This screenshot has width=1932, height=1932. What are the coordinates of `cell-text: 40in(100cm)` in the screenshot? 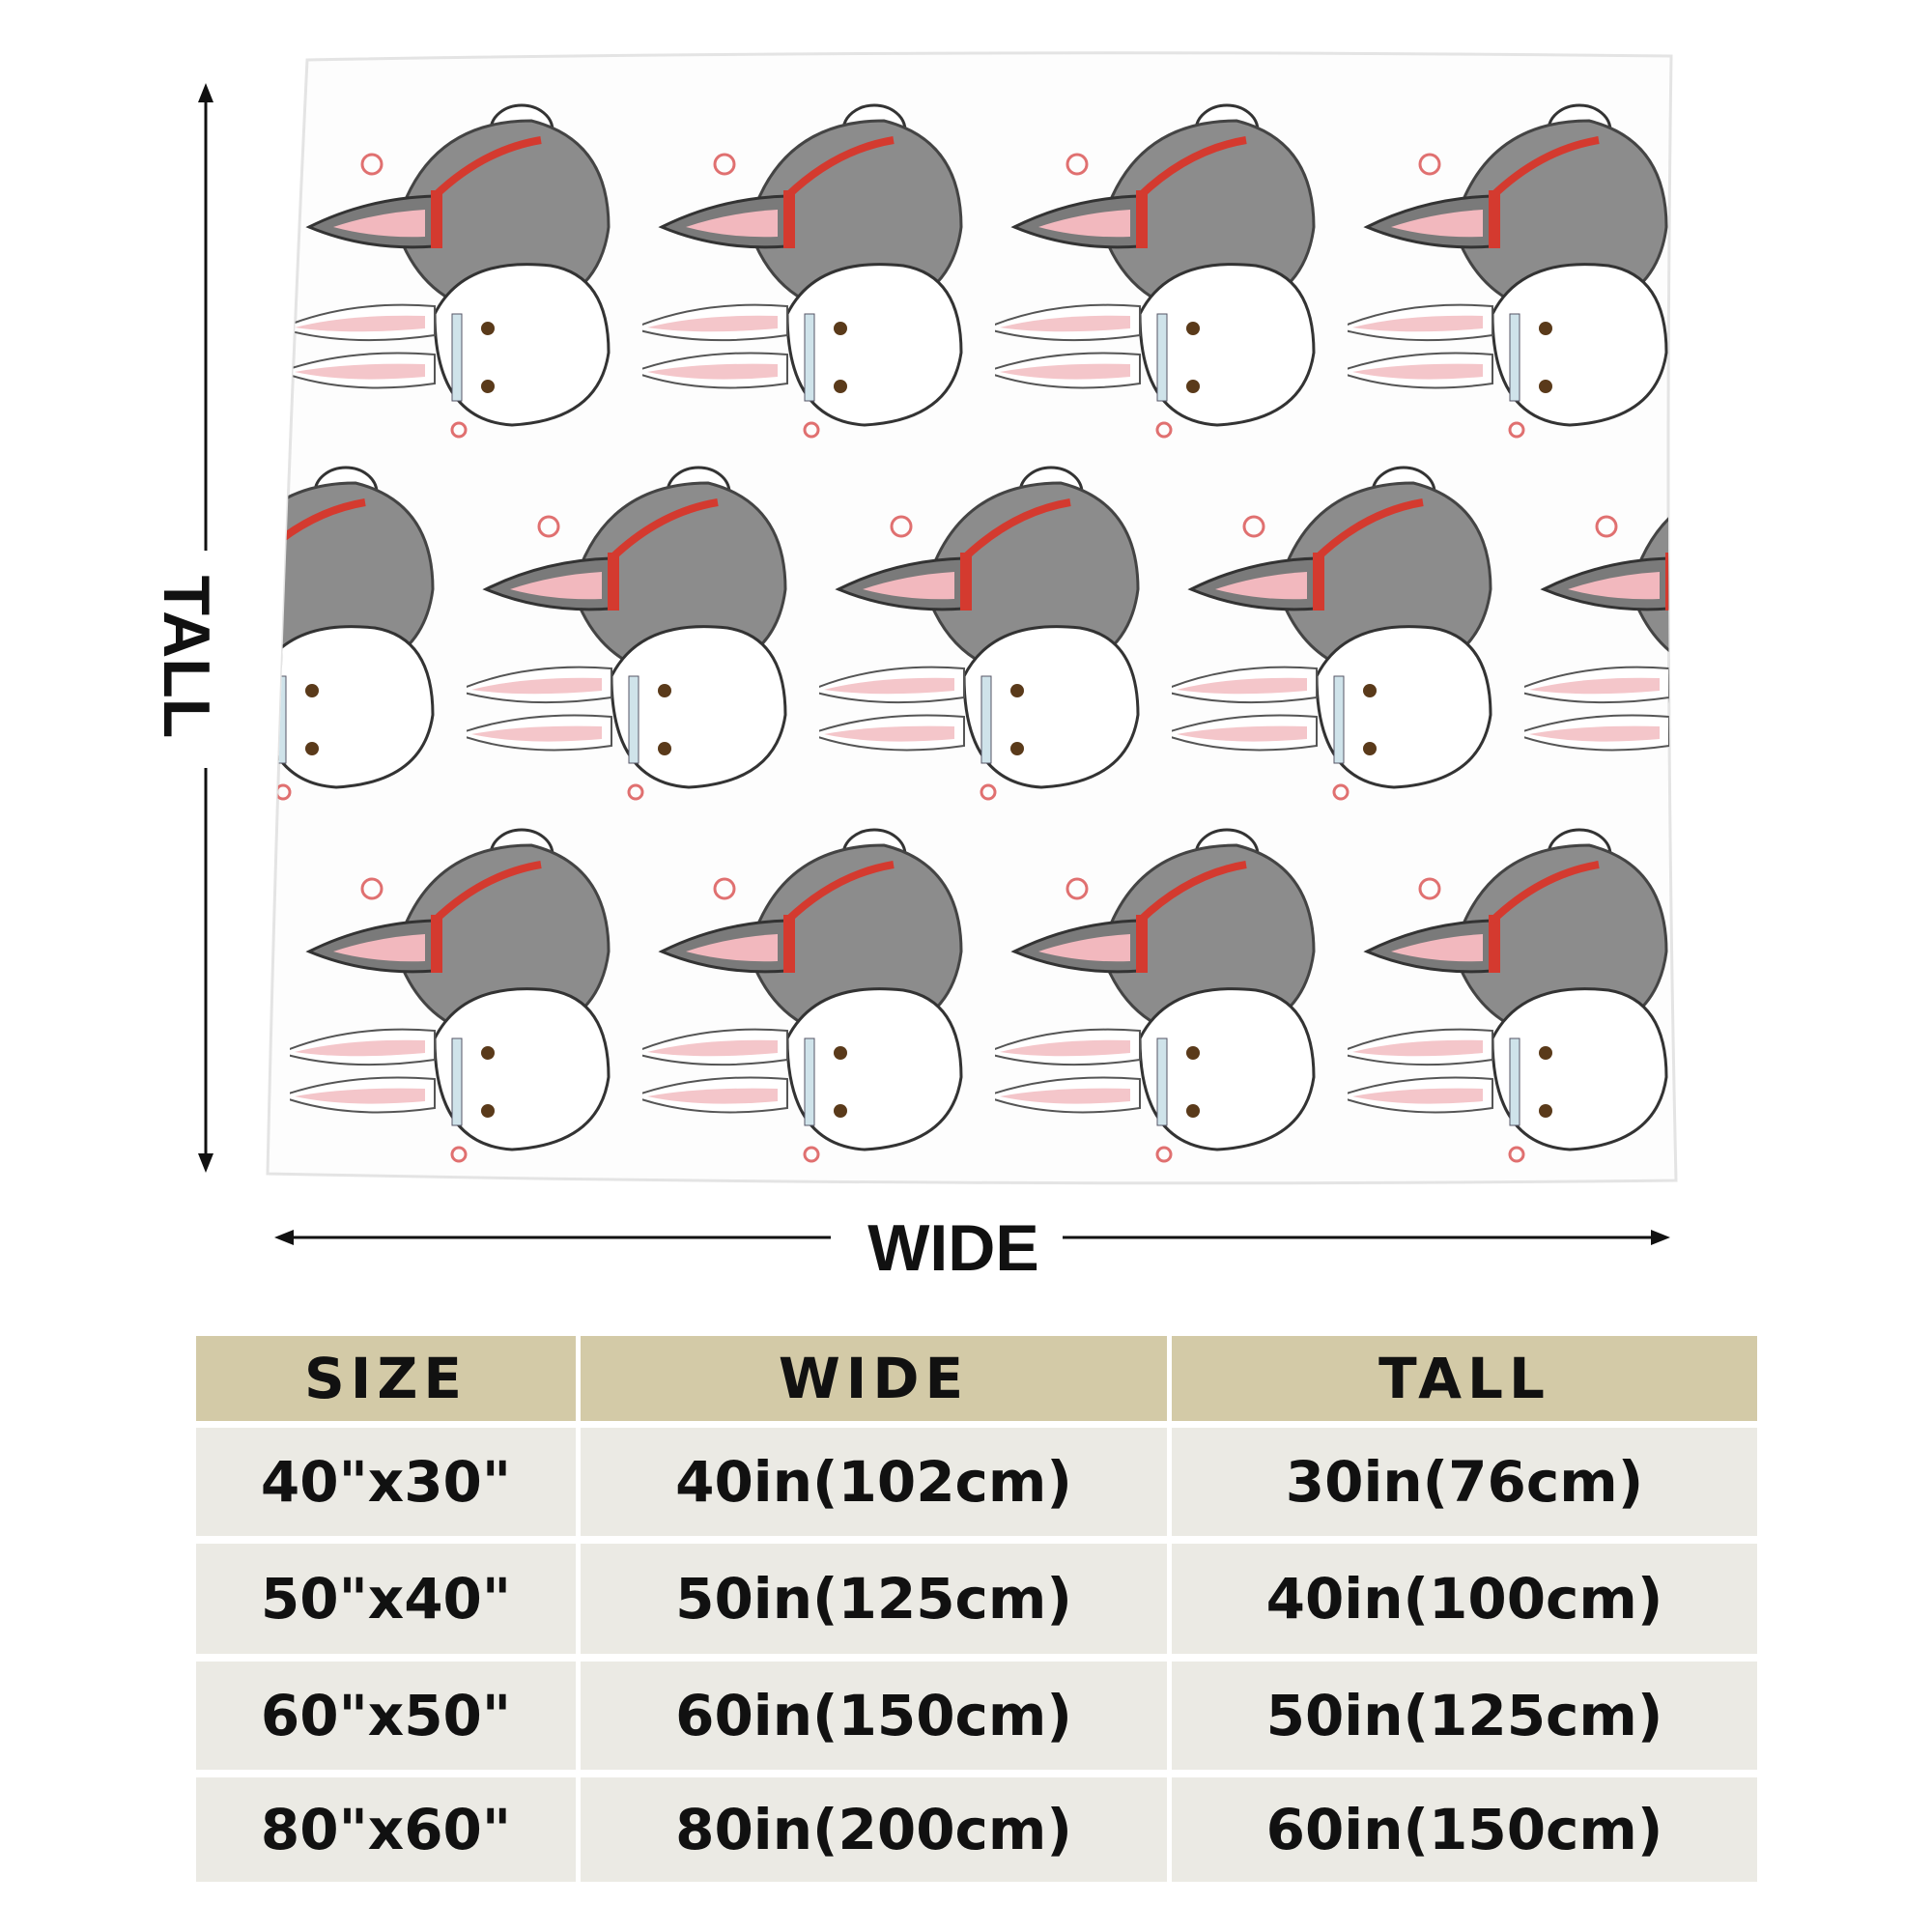 It's located at (1464, 1599).